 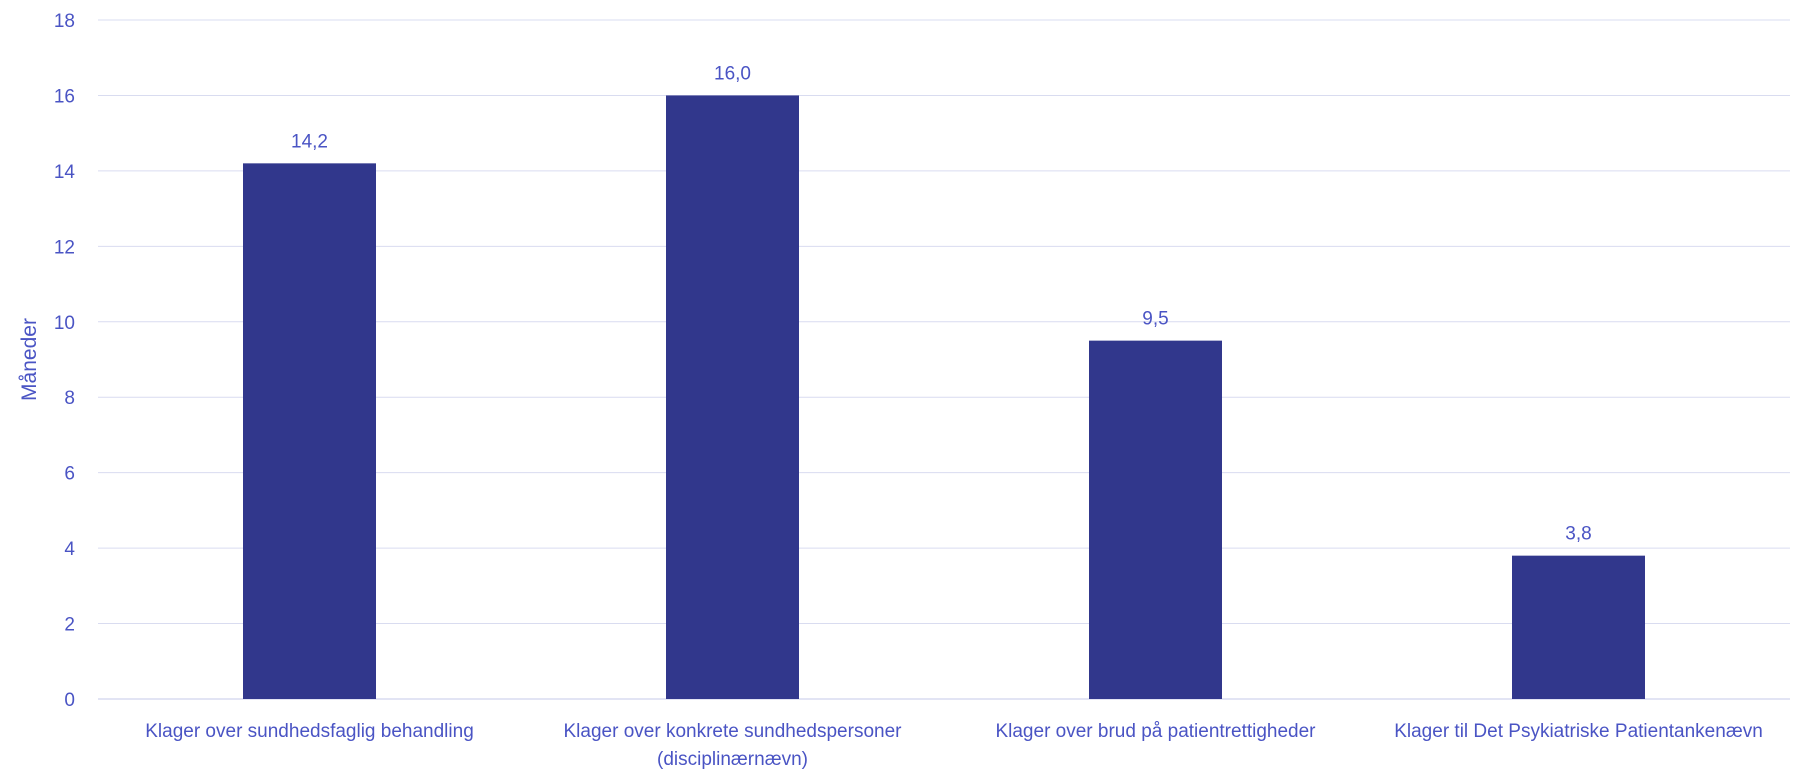 What do you see at coordinates (65, 361) in the screenshot?
I see `y-axis-ticks: 0 2 4 6 8 10 12 14 16 18` at bounding box center [65, 361].